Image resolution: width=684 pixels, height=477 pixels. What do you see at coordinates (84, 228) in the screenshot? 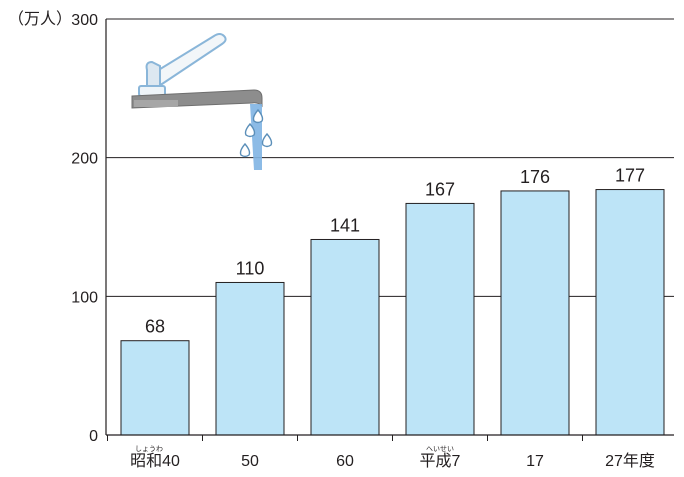
I see `y-tick-labels: 0 100 200 300` at bounding box center [84, 228].